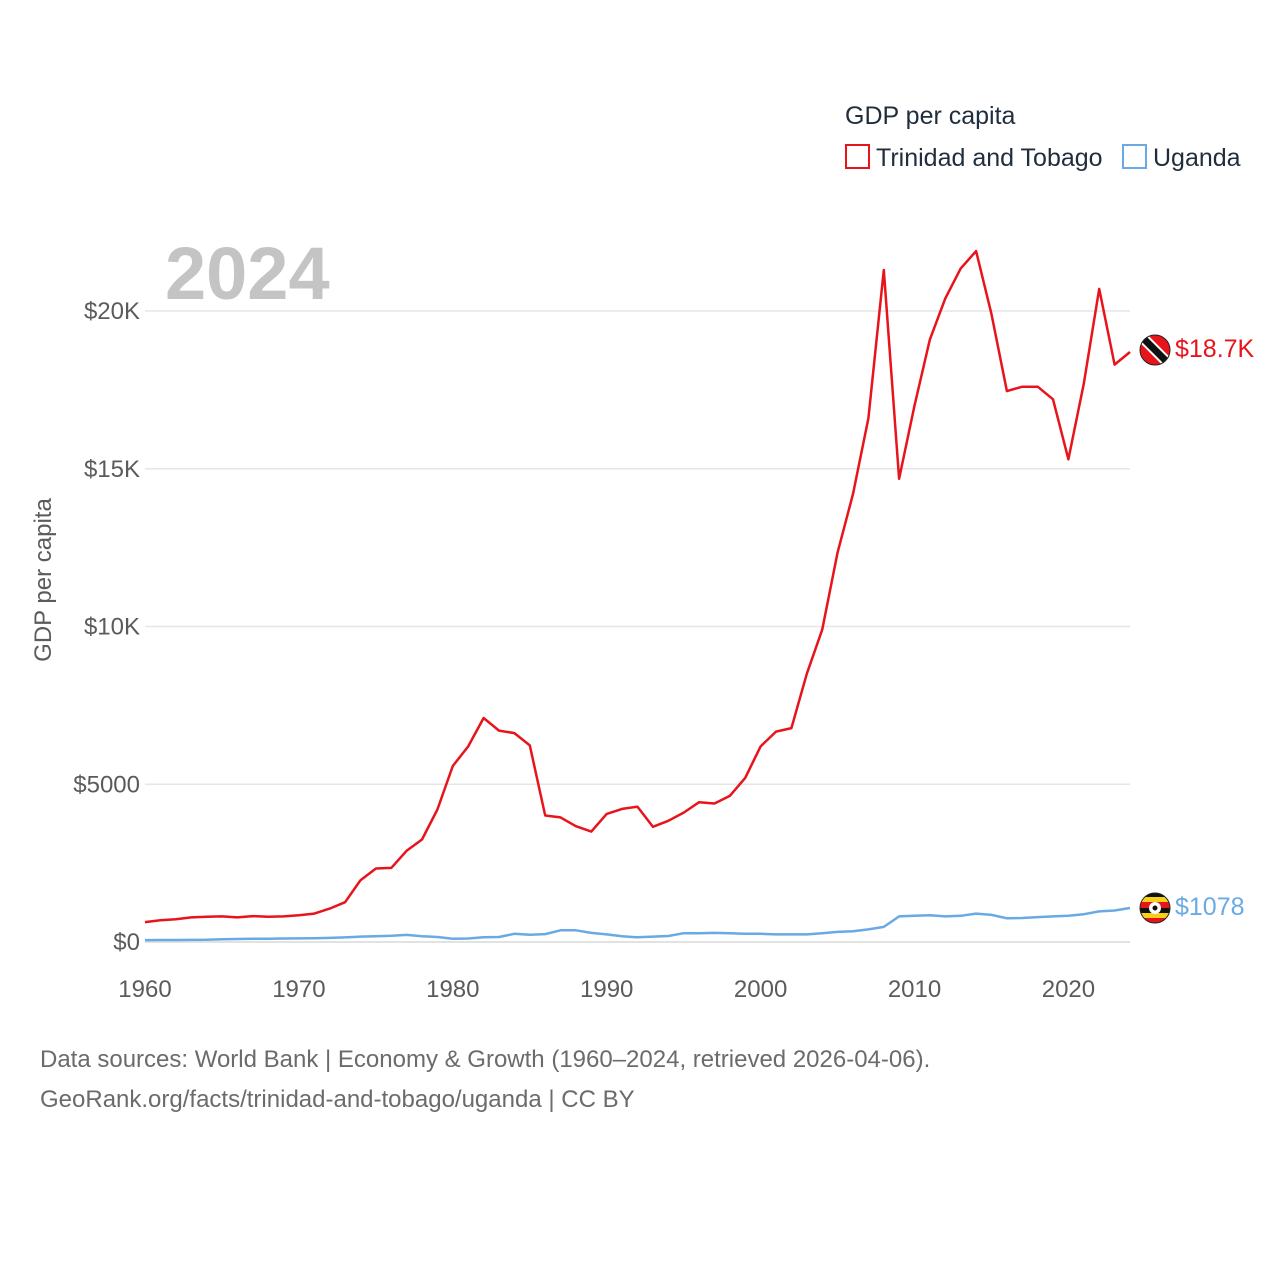 The height and width of the screenshot is (1280, 1280). I want to click on x-tick-label: 1990, so click(606, 989).